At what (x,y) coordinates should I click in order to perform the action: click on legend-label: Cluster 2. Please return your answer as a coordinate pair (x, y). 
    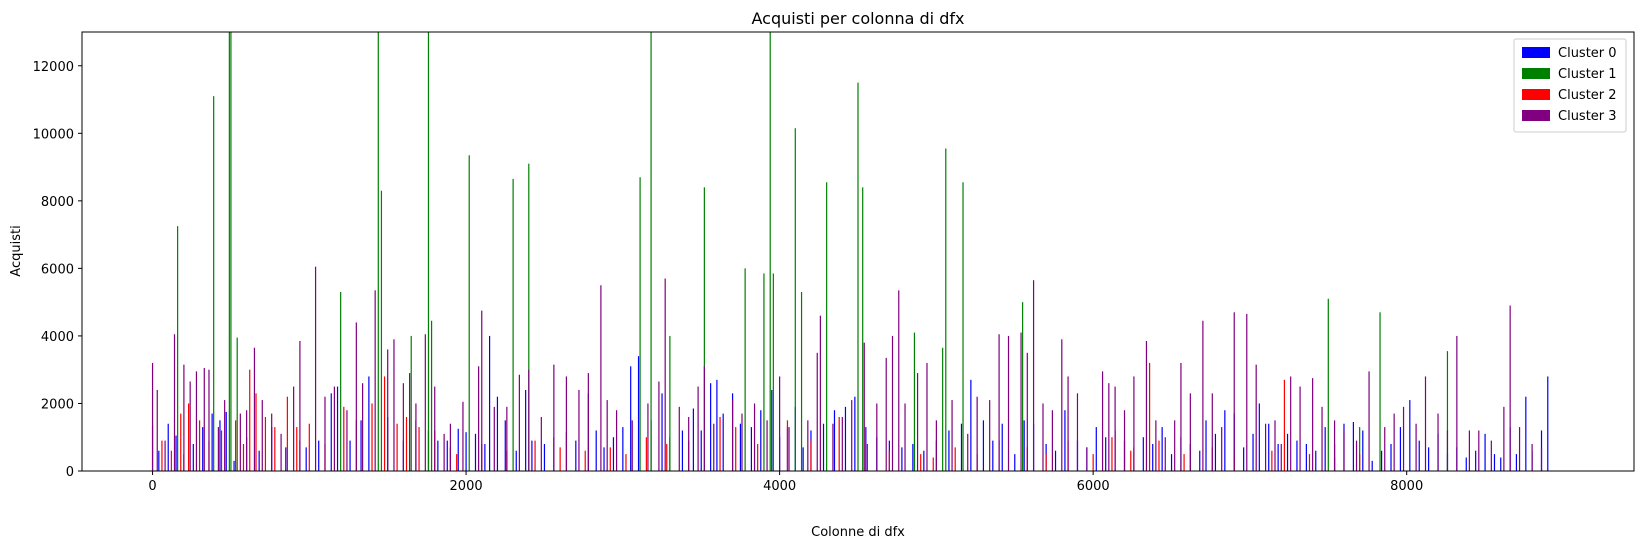
    Looking at the image, I should click on (1587, 95).